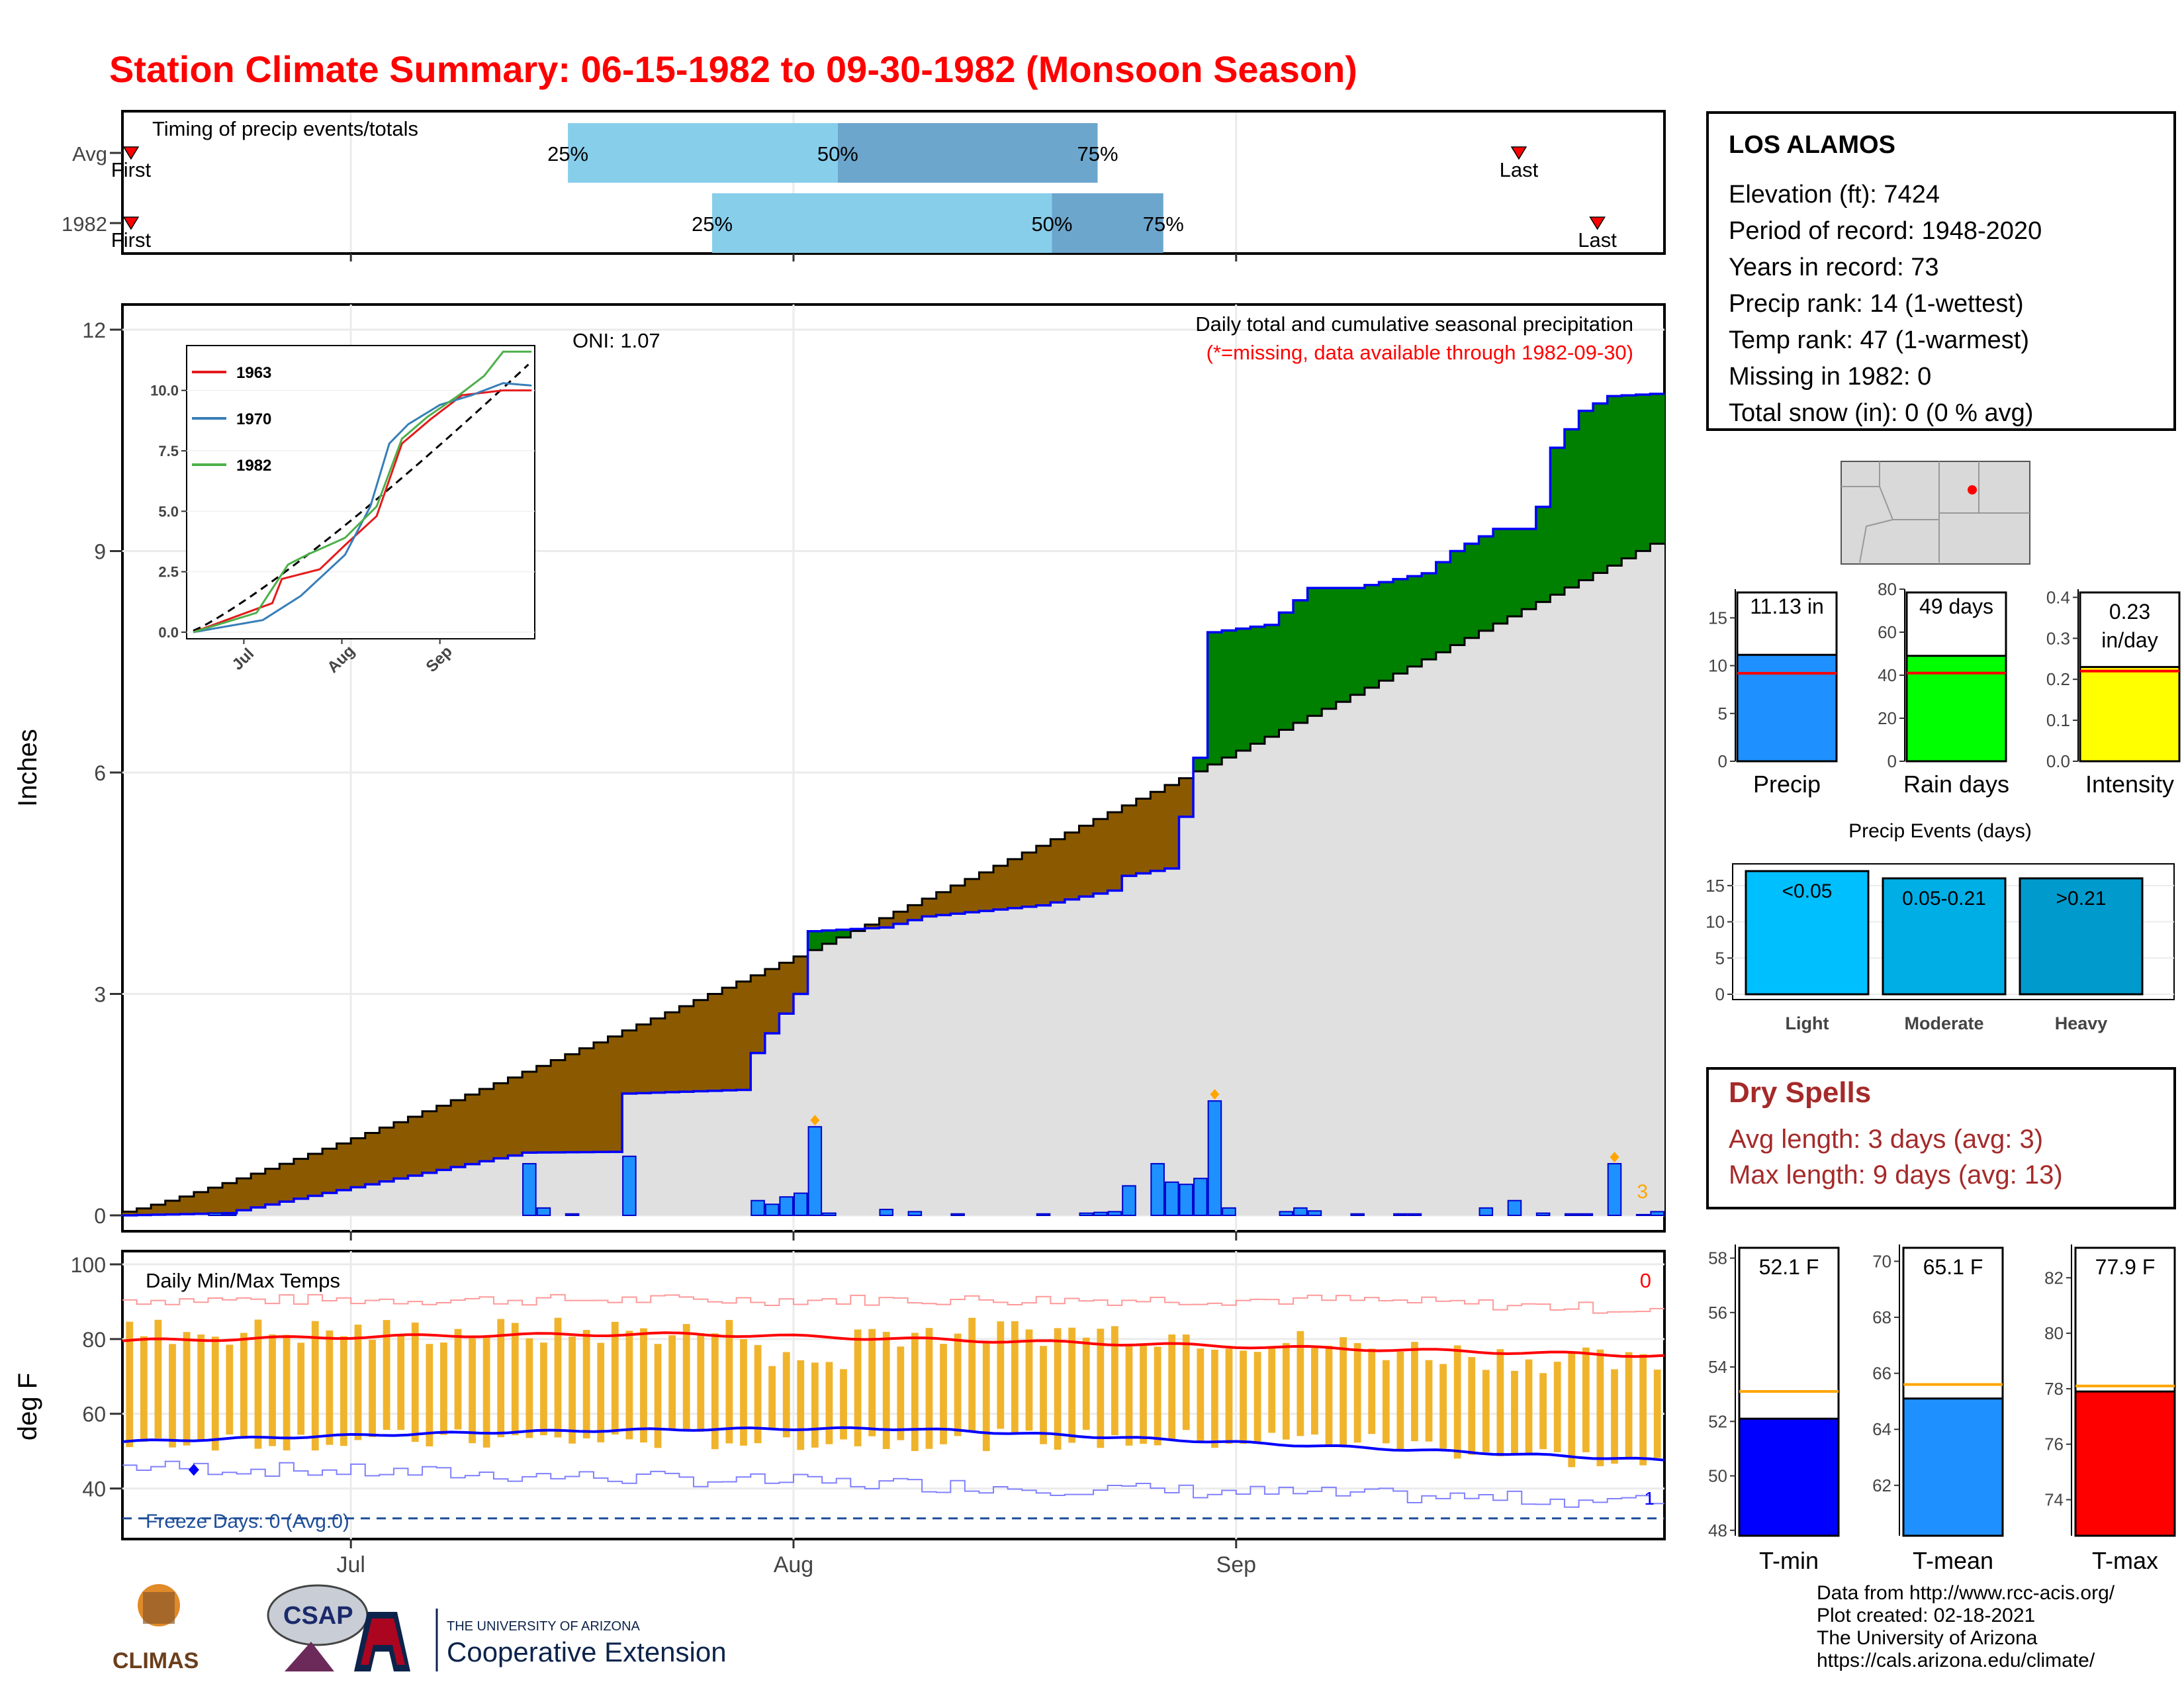 The image size is (2184, 1688). What do you see at coordinates (2058, 679) in the screenshot?
I see `summary-tick-label: 0.2` at bounding box center [2058, 679].